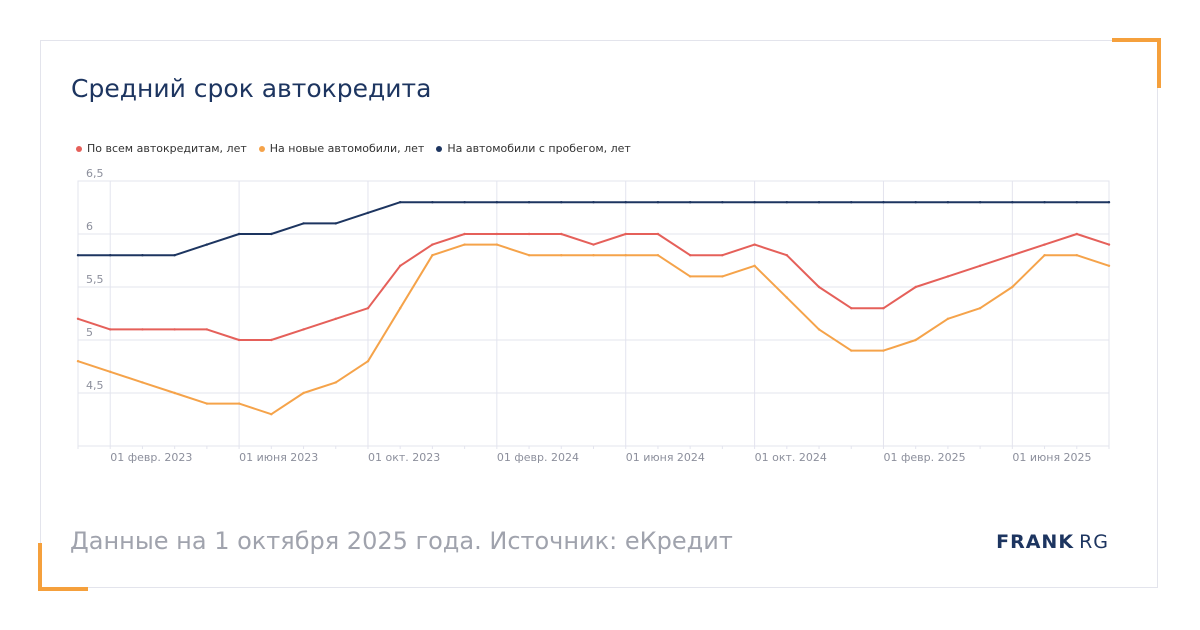 The height and width of the screenshot is (630, 1200). What do you see at coordinates (167, 148) in the screenshot?
I see `legend-label: По всем автокредитам, лет` at bounding box center [167, 148].